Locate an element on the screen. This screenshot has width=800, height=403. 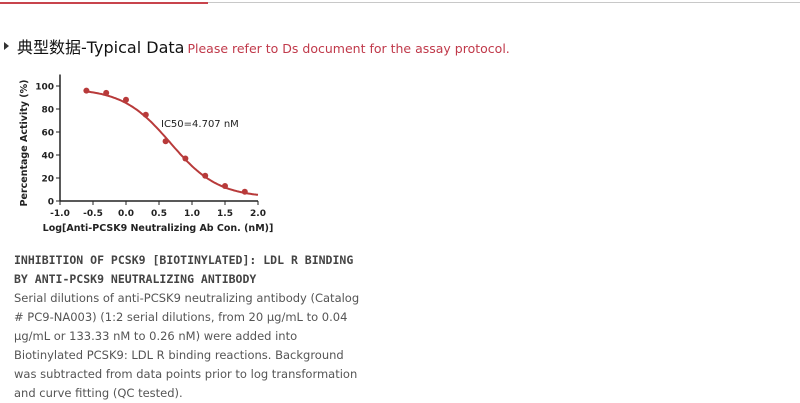
y-tick-label: 40 is located at coordinates (47, 157).